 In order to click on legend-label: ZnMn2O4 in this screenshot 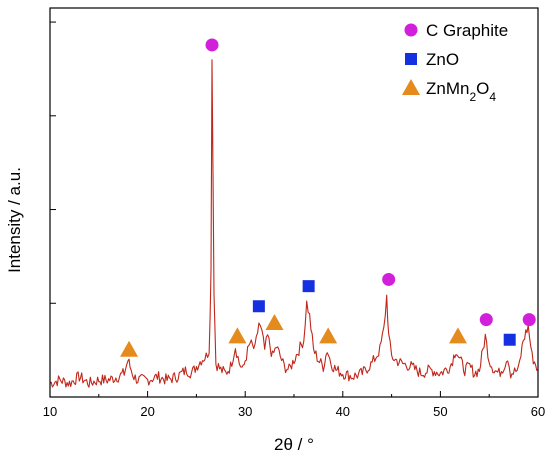, I will do `click(461, 91)`.